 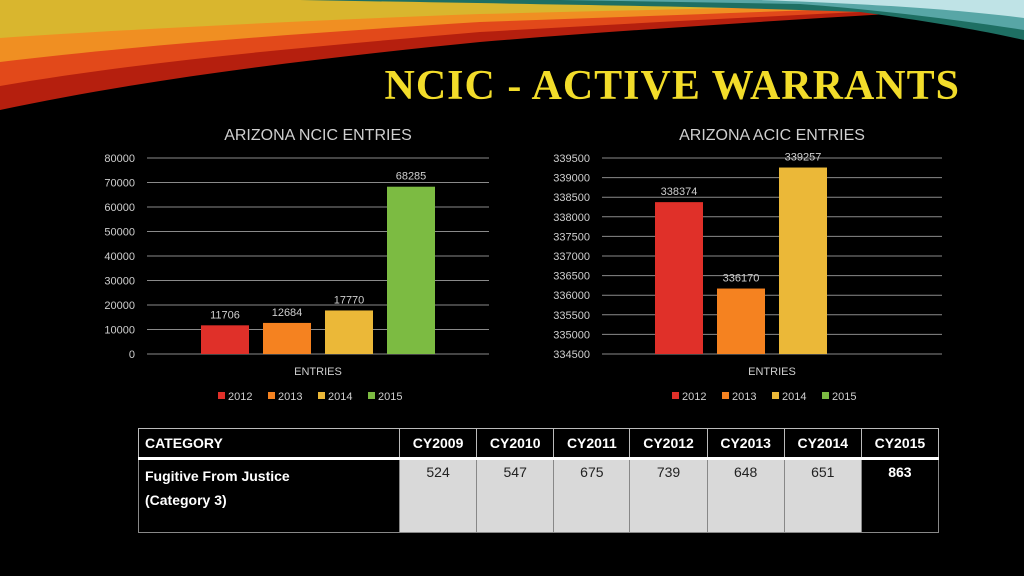 I want to click on value-cell: 648, so click(x=745, y=495).